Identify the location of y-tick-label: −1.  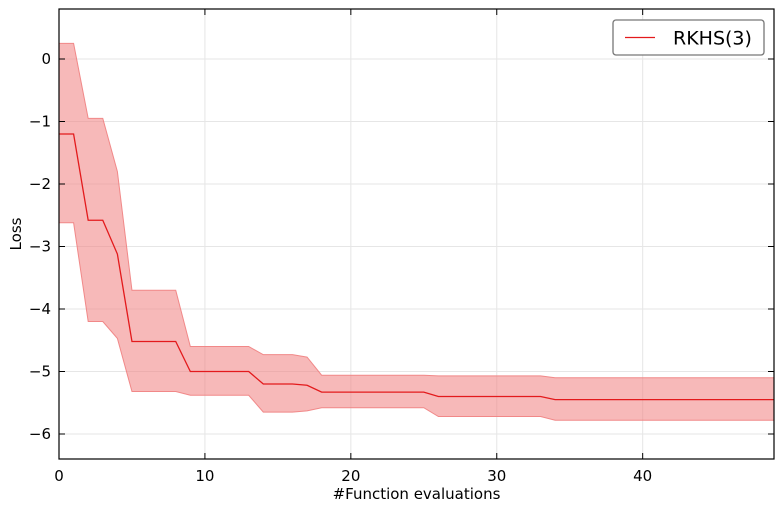
(40, 122).